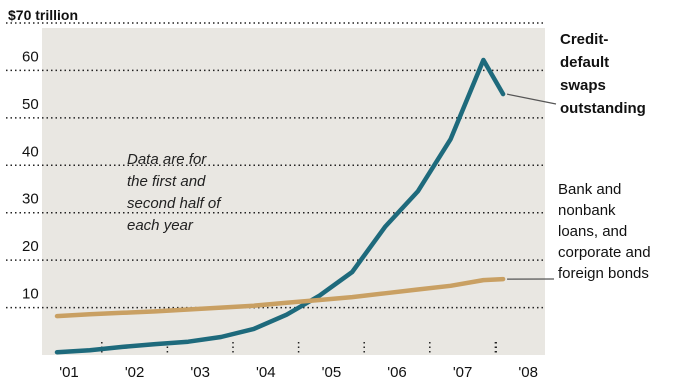 The image size is (687, 381). I want to click on x-tick-label: '01, so click(69, 372).